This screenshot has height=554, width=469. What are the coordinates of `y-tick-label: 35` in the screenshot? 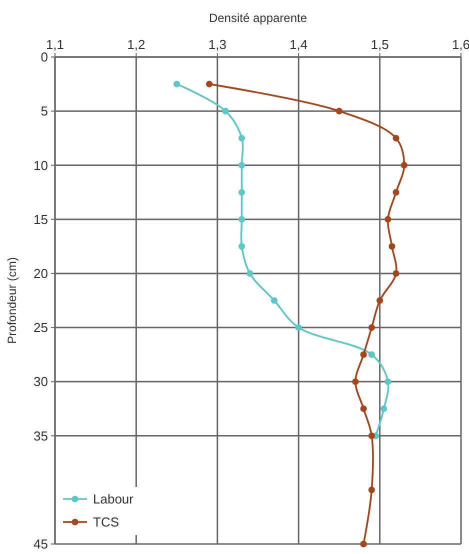 It's located at (41, 436).